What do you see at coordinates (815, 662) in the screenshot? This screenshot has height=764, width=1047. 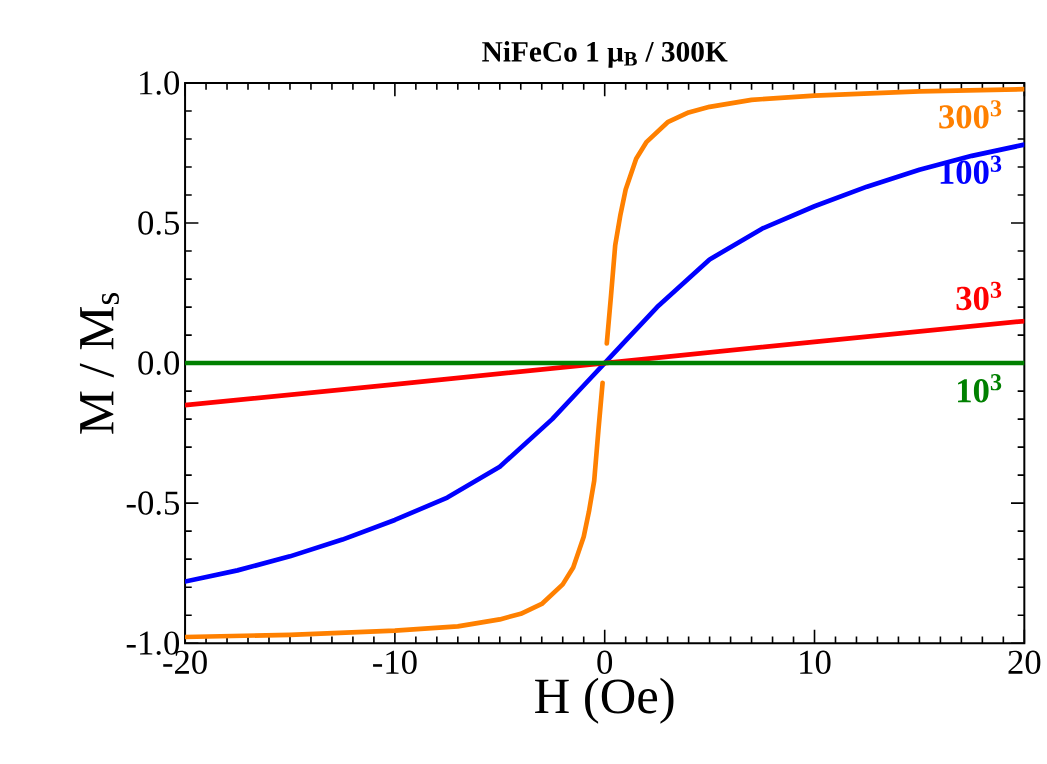 I see `x-tick-label: 10` at bounding box center [815, 662].